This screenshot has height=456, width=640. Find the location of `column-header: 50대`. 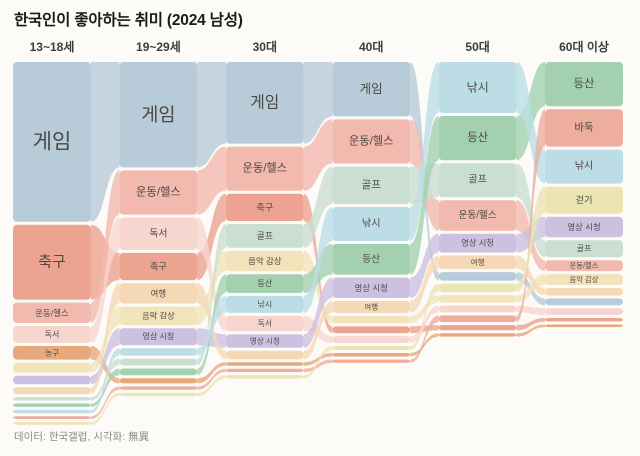

column-header: 50대 is located at coordinates (477, 47).